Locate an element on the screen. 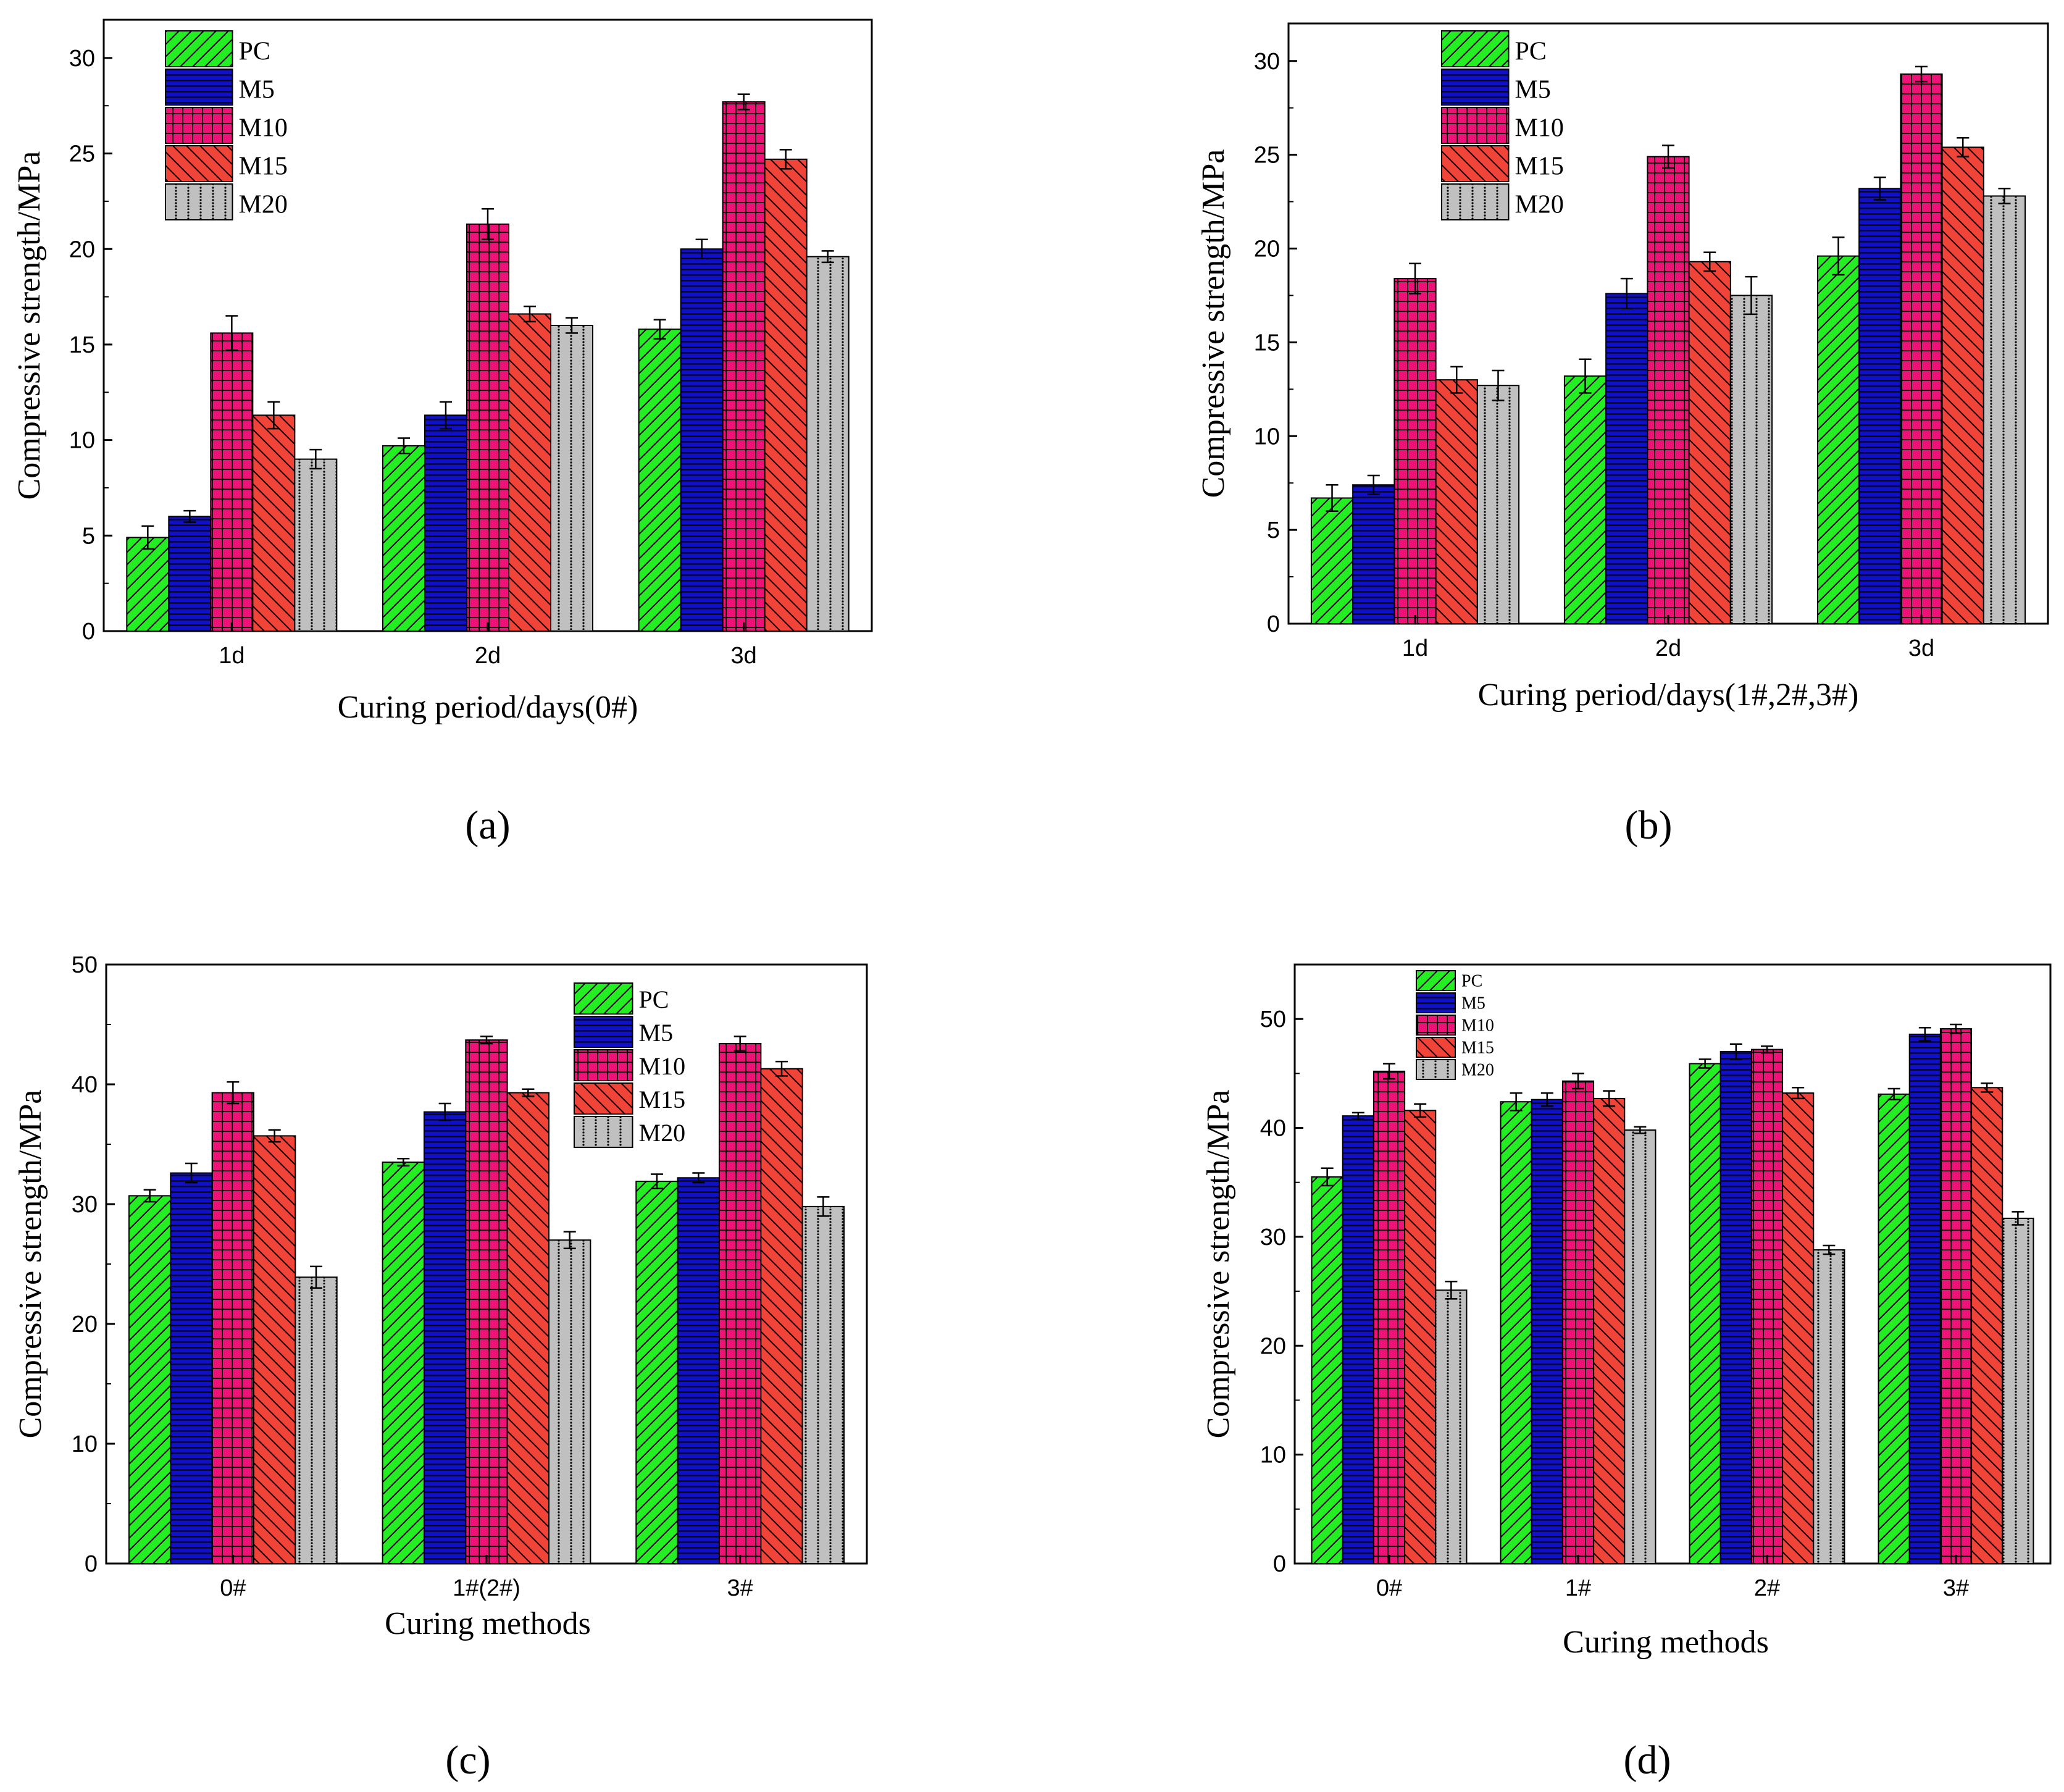 This screenshot has width=2064, height=1792. bar-M20-0# is located at coordinates (1451, 1427).